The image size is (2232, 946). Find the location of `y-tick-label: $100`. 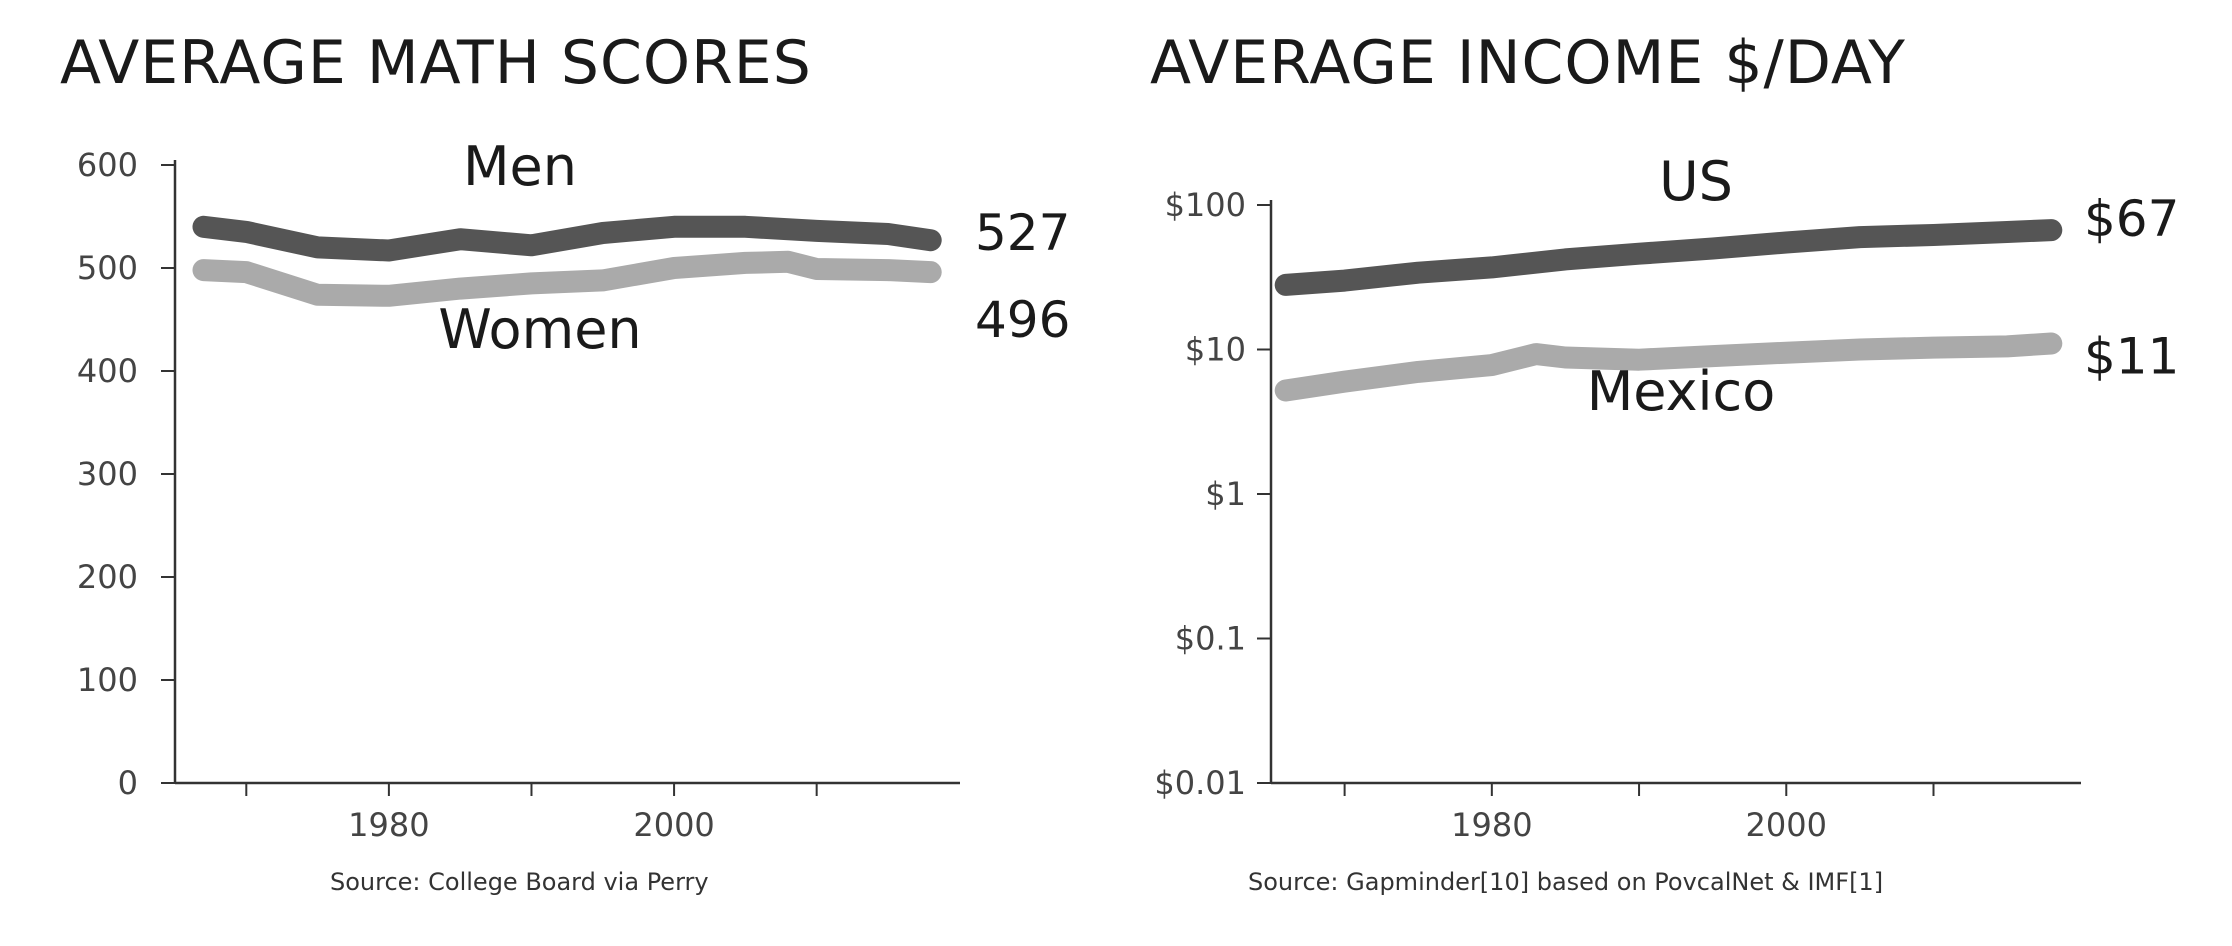

y-tick-label: $100 is located at coordinates (1205, 205).